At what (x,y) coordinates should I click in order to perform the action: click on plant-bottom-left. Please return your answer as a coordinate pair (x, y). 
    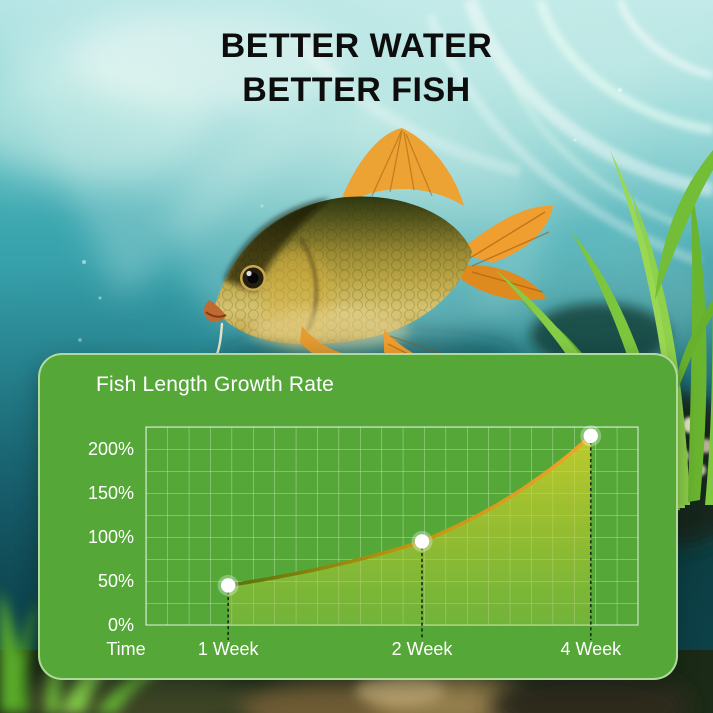
    Looking at the image, I should click on (92, 649).